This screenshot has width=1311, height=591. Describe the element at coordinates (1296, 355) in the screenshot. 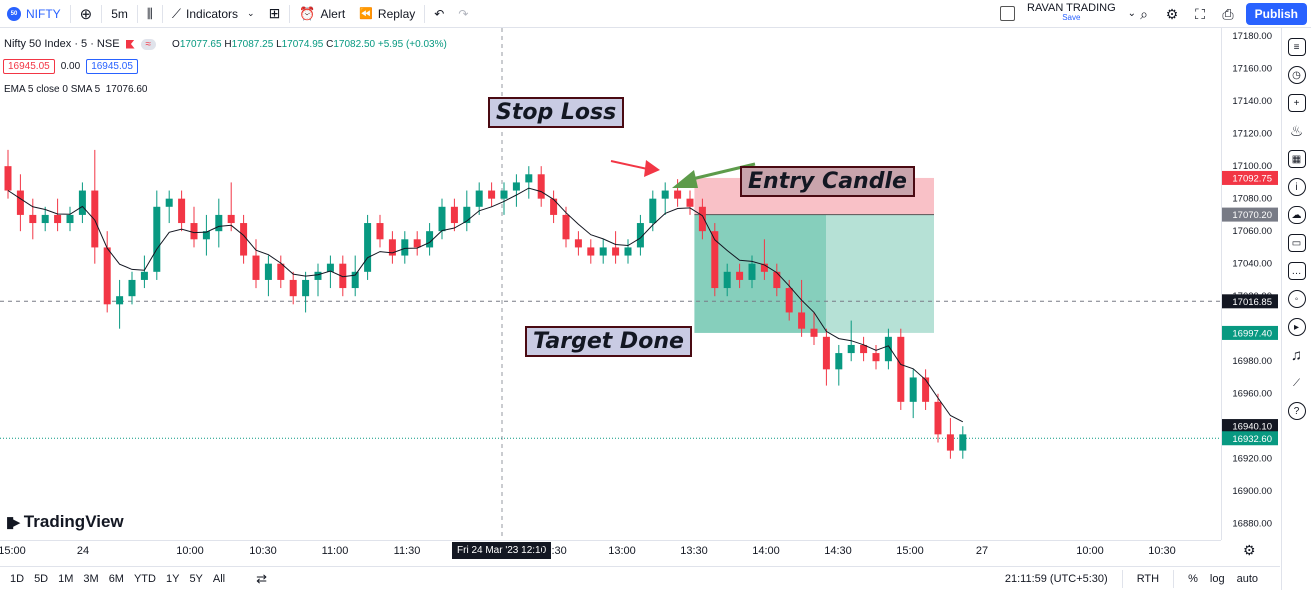

I see `notifications-bell-icon: ♫` at that location.